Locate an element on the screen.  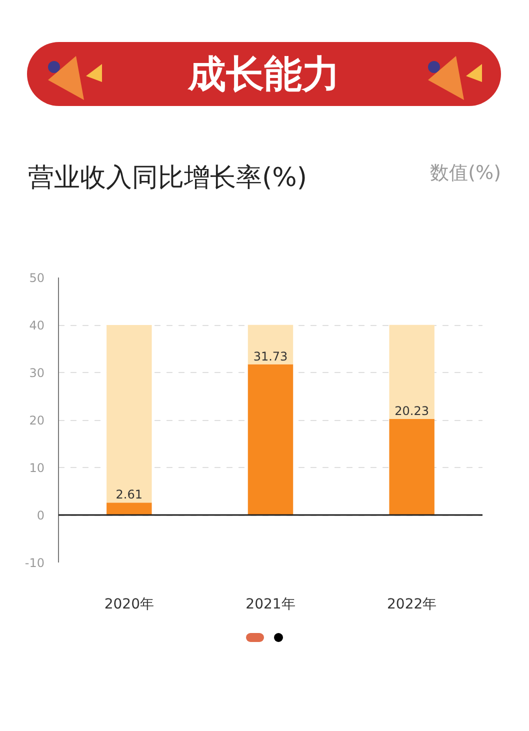
data-label: 31.73 is located at coordinates (270, 356).